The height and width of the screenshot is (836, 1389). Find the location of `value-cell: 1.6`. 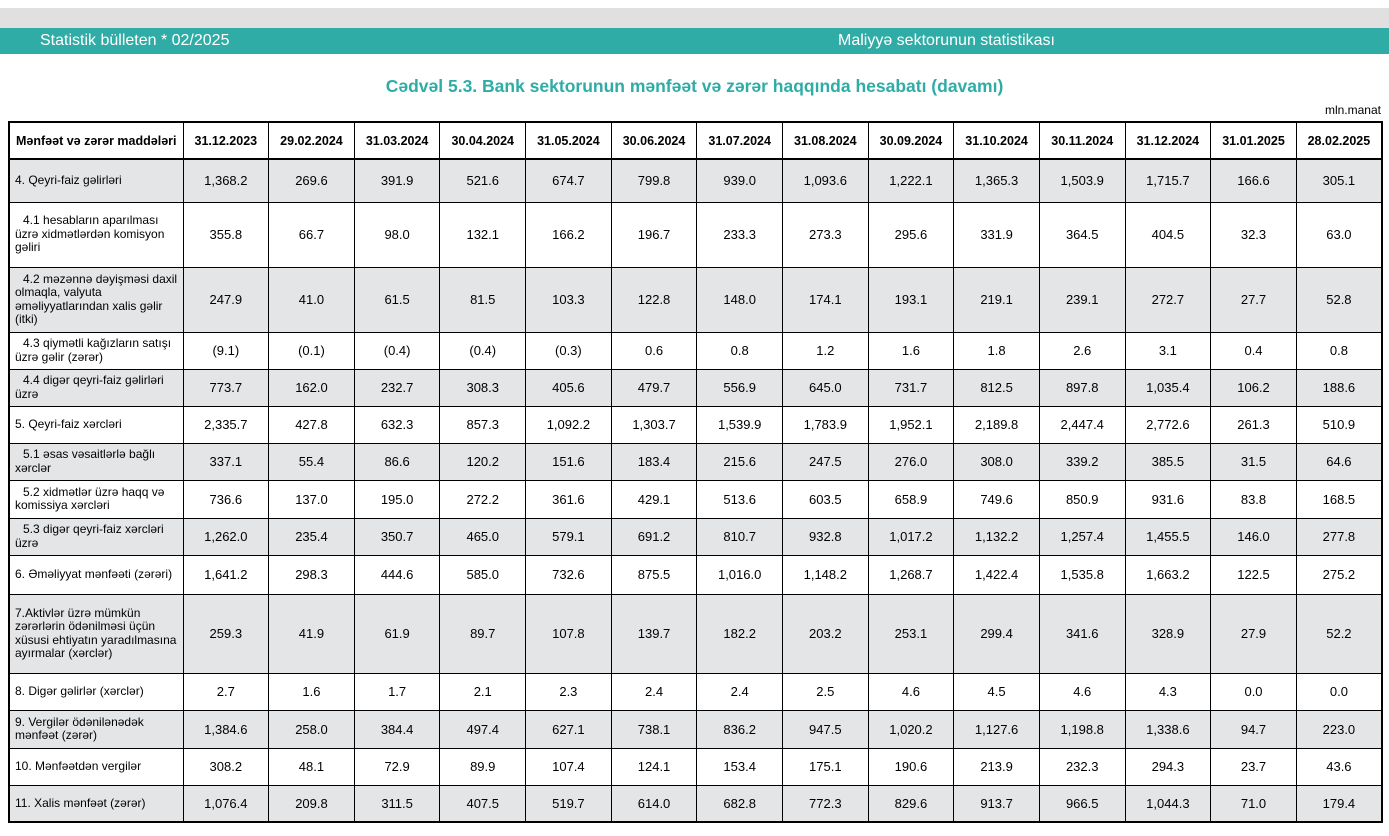

value-cell: 1.6 is located at coordinates (911, 350).